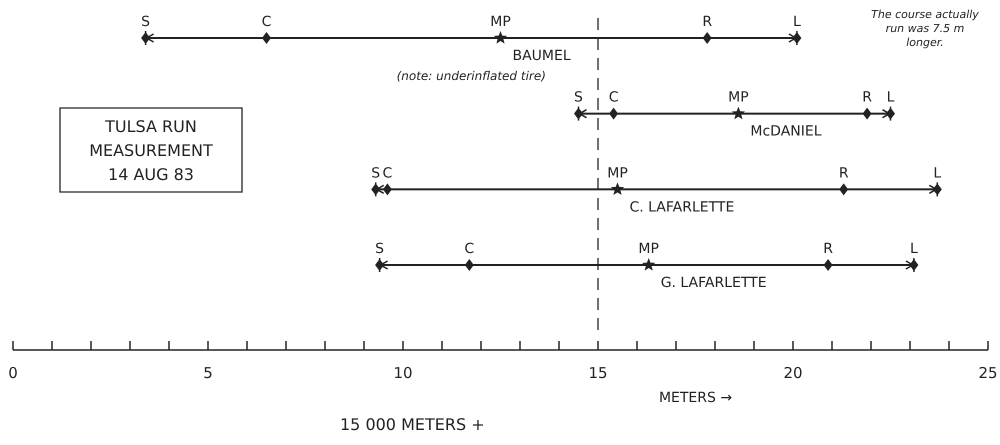 Image resolution: width=1000 pixels, height=445 pixels. Describe the element at coordinates (412, 424) in the screenshot. I see `text: 15 000 METERS +` at that location.